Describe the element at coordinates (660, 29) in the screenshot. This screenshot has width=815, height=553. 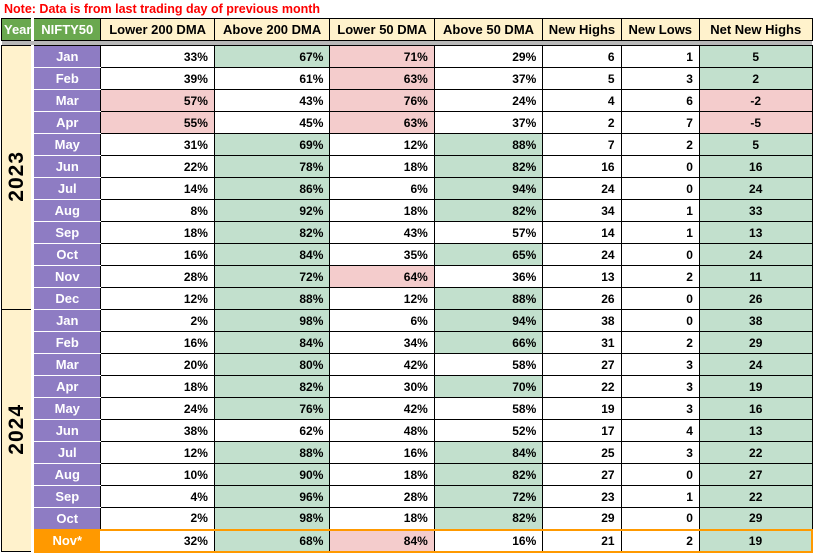
I see `header-new-lows: New Lows` at that location.